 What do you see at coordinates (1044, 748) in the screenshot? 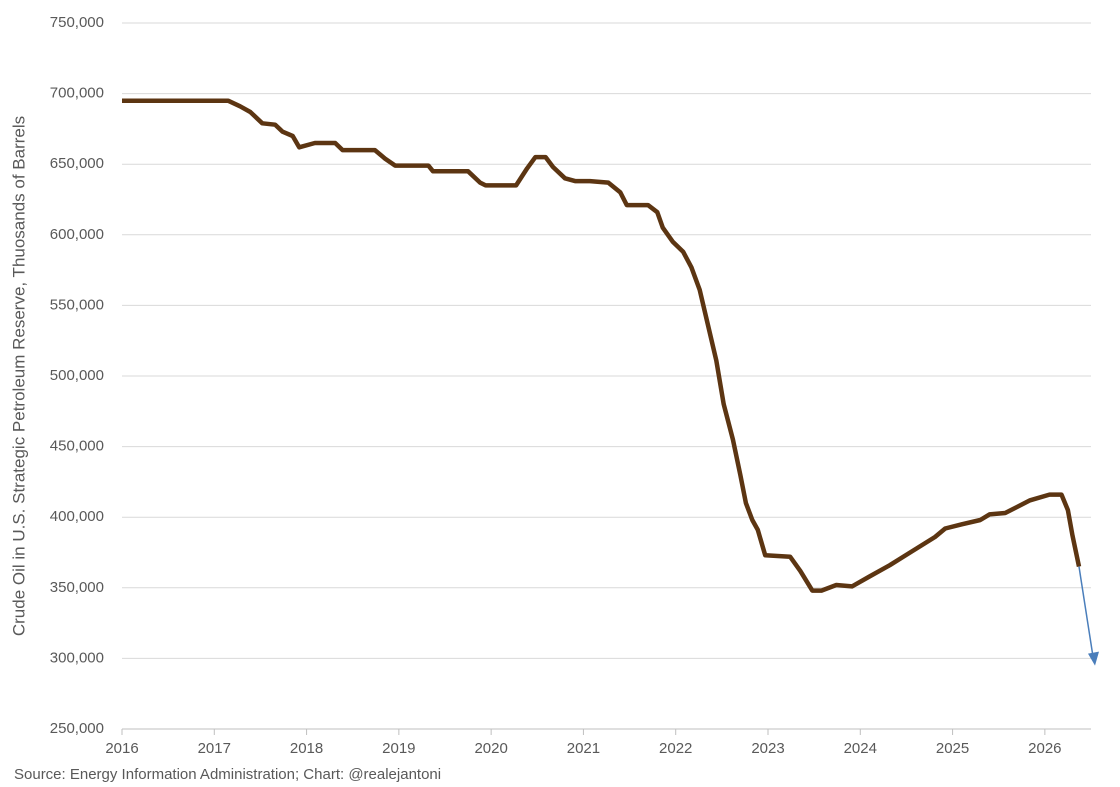
I see `x-tick-label: 2026` at bounding box center [1044, 748].